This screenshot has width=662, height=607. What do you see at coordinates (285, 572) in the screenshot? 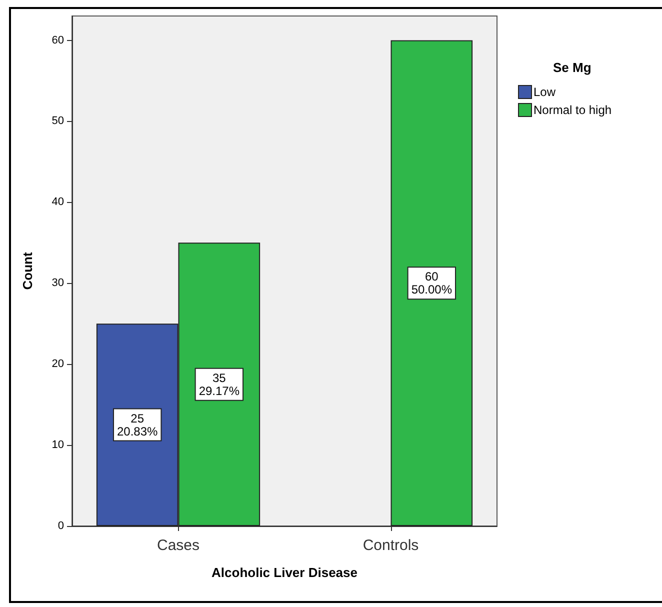
I see `x-axis-title: Alcoholic Liver Disease` at bounding box center [285, 572].